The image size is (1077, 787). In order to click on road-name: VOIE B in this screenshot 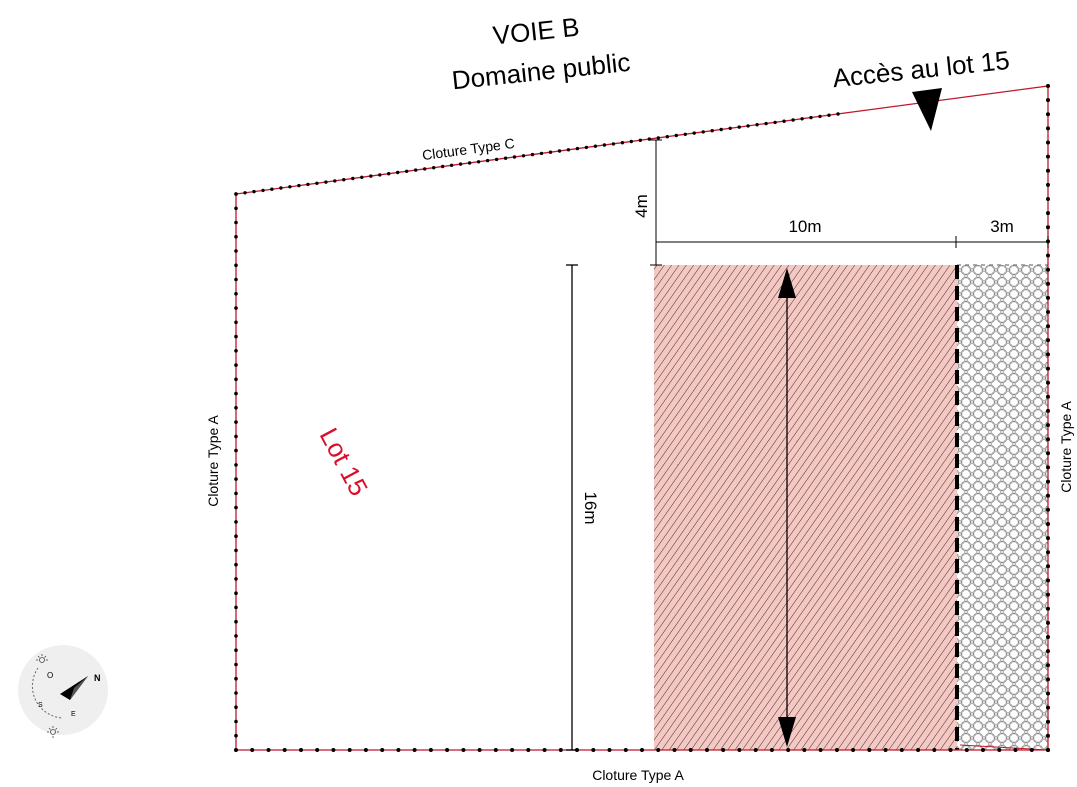, I will do `click(535, 31)`.